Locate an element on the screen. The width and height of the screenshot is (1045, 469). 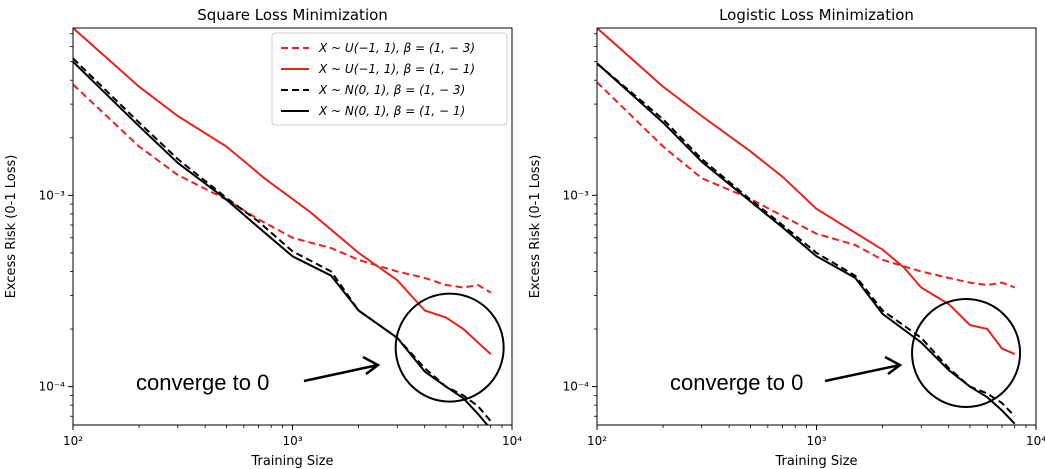
legend-label-4: X ~ N(0, 1), β = (1, − 1) is located at coordinates (391, 111).